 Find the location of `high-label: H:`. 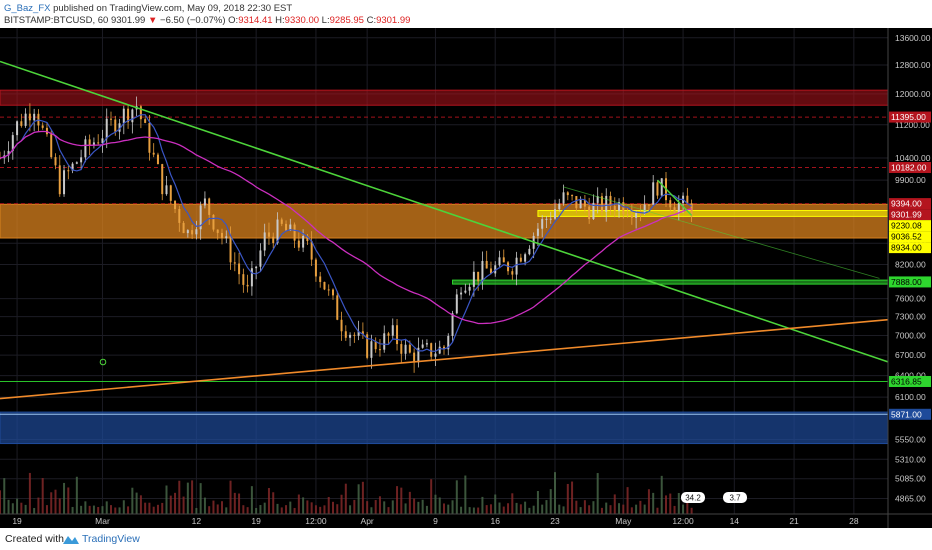

high-label: H: is located at coordinates (280, 20).